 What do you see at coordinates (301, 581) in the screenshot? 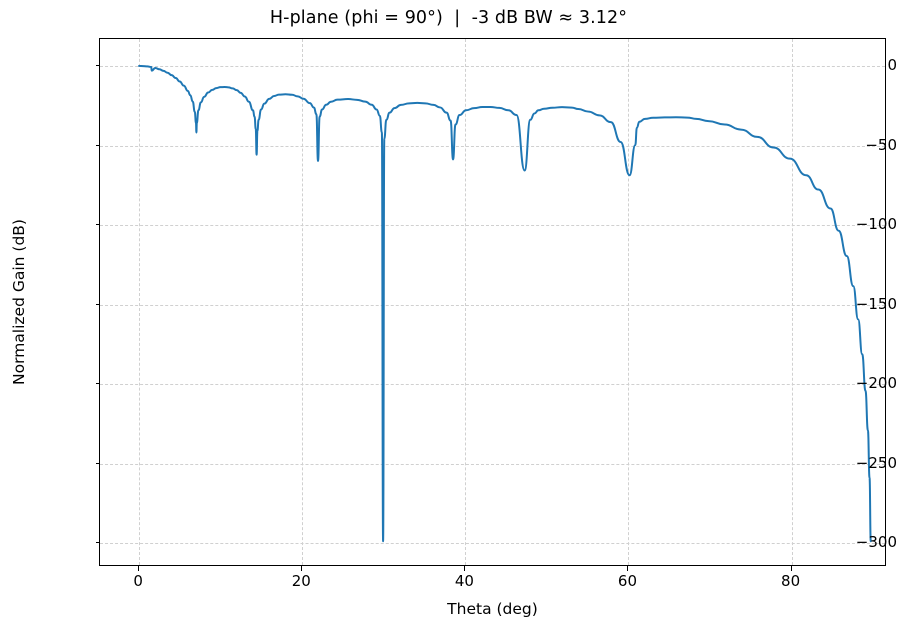
I see `x-tick-label: 20` at bounding box center [301, 581].